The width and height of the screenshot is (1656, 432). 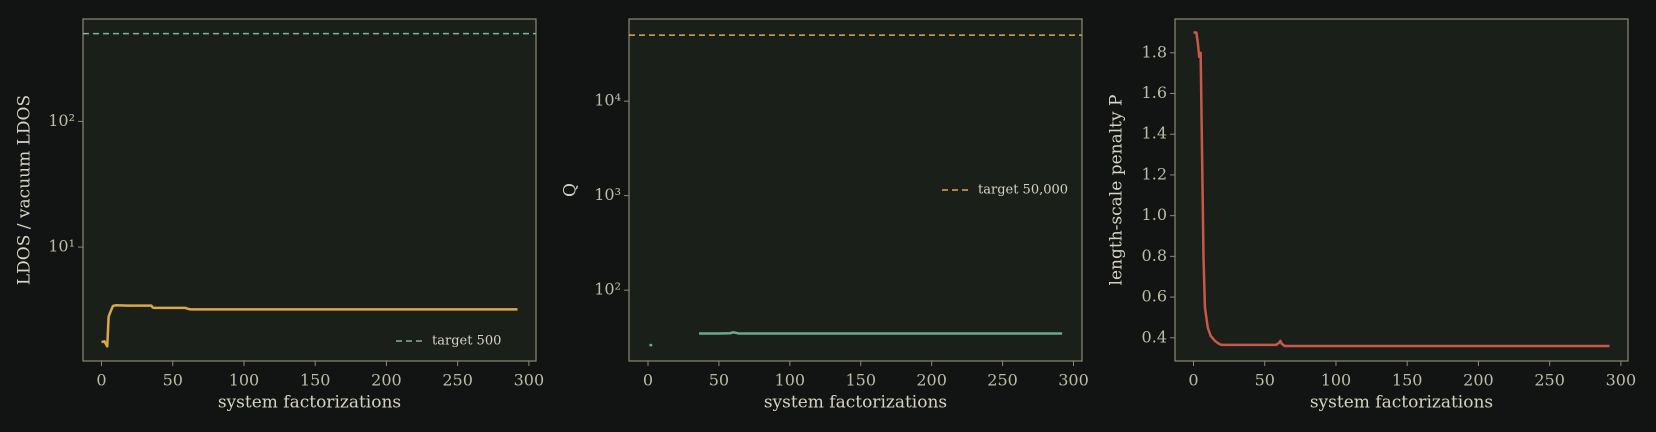 I want to click on y-tick-label: 1.0, so click(x=1154, y=214).